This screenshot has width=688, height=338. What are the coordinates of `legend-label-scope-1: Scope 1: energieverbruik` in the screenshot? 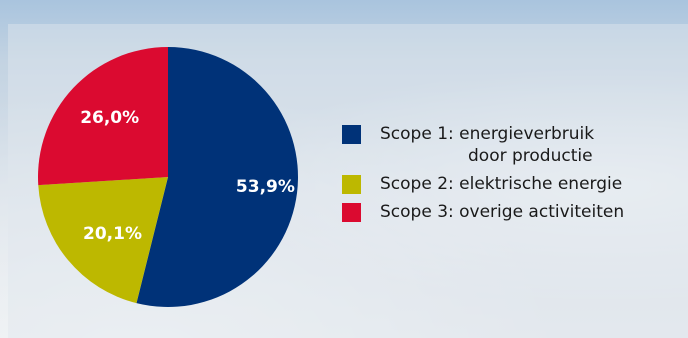 It's located at (487, 134).